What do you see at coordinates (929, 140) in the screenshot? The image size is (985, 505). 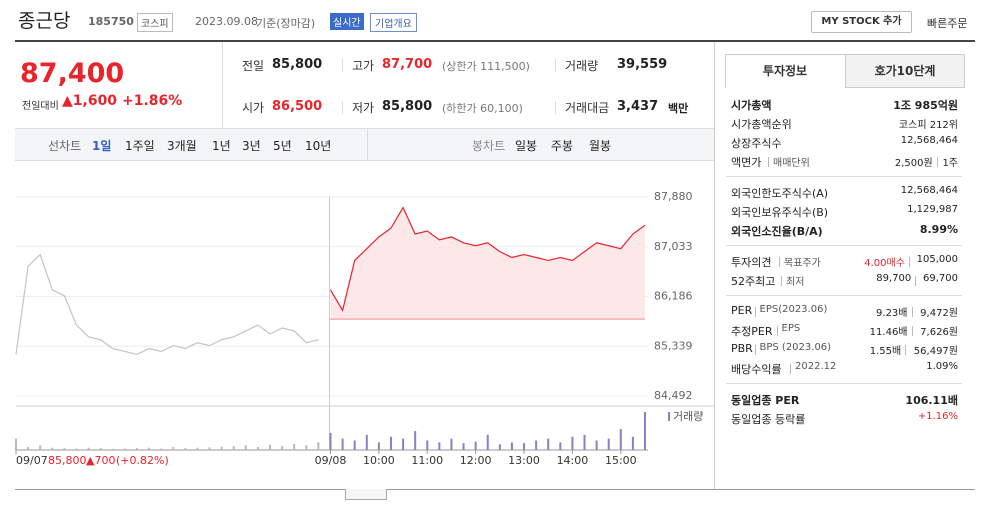 I see `info-value: 12,568,464` at bounding box center [929, 140].